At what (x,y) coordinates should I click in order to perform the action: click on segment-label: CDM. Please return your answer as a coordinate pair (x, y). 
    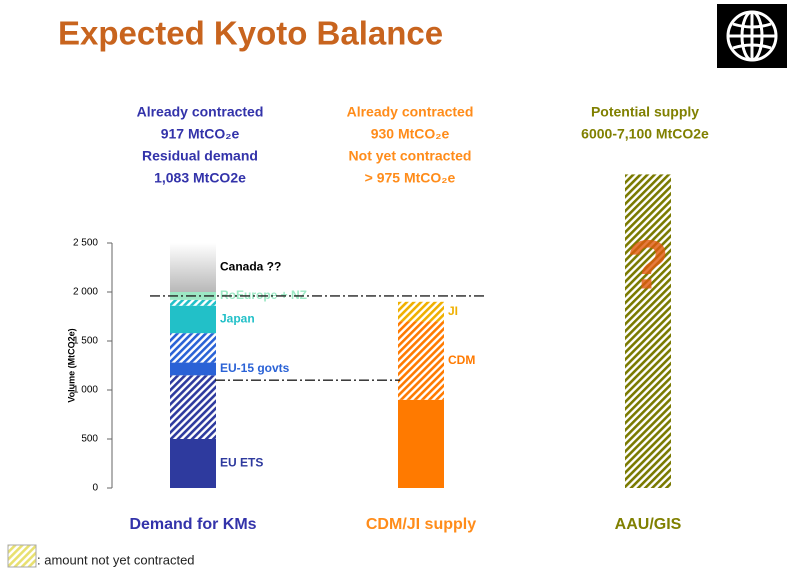
    Looking at the image, I should click on (461, 360).